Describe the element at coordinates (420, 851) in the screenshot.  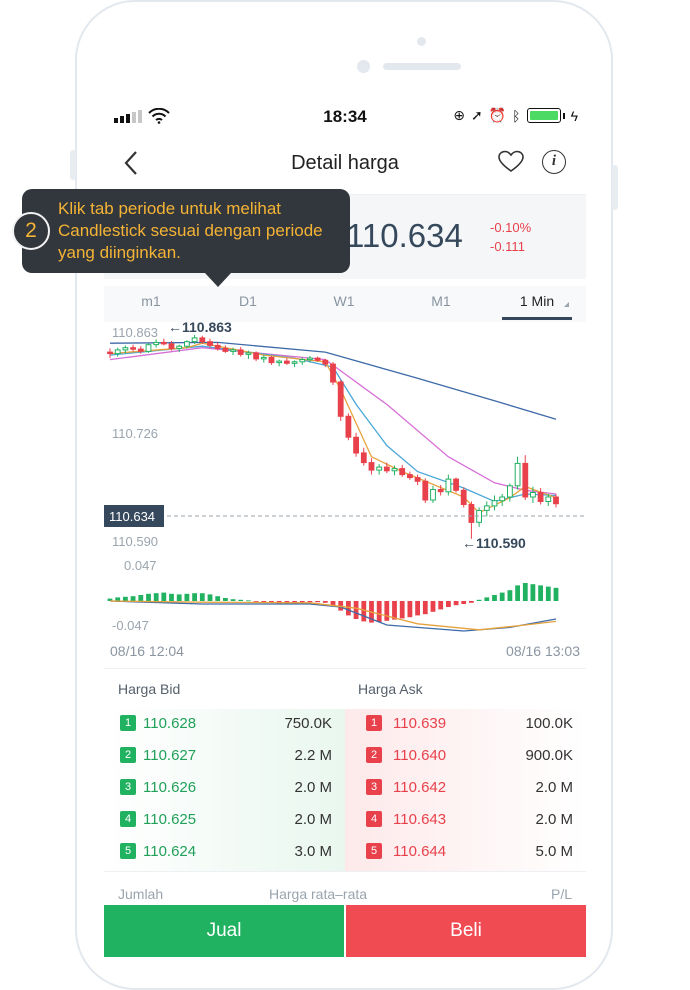
I see `ask-price: 110.644` at that location.